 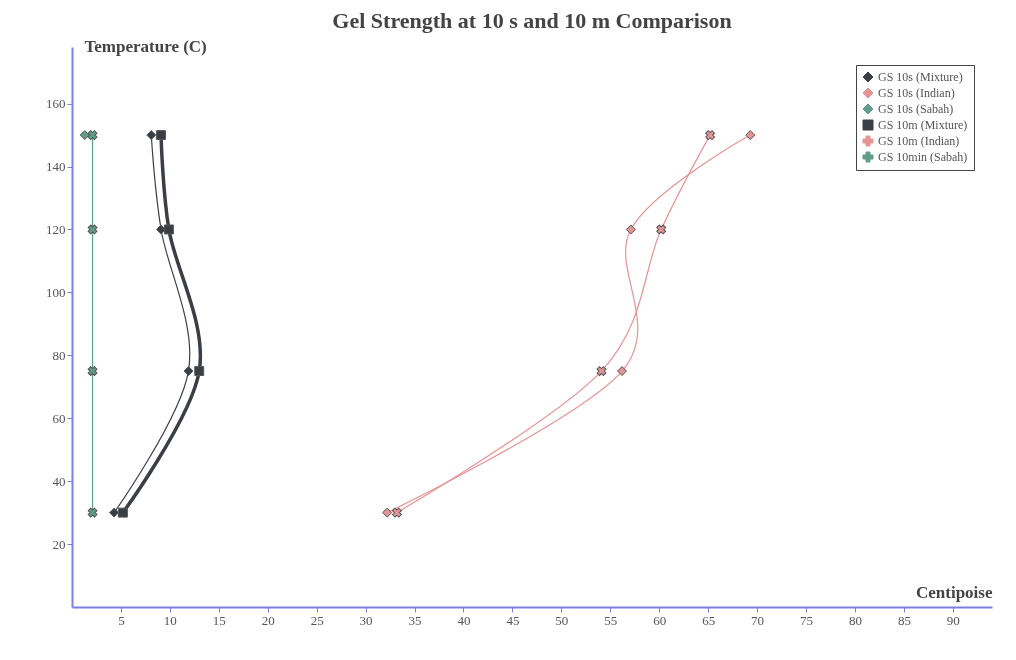 I want to click on x-tick-label: 80, so click(x=855, y=620).